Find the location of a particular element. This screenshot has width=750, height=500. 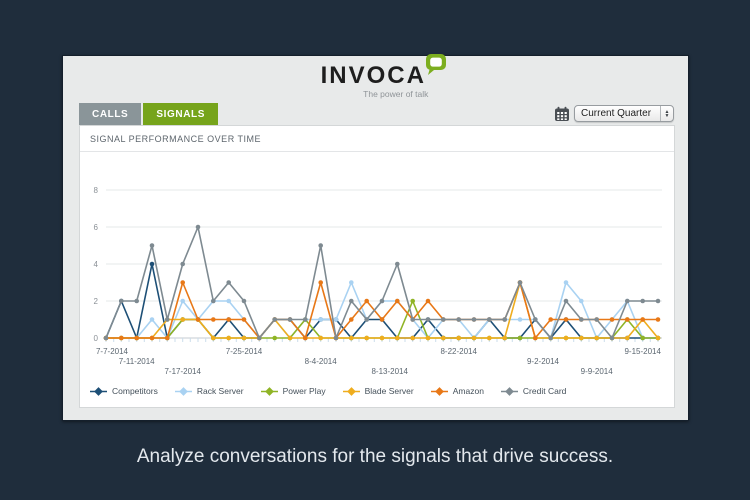

svg-text: 8 is located at coordinates (96, 190).